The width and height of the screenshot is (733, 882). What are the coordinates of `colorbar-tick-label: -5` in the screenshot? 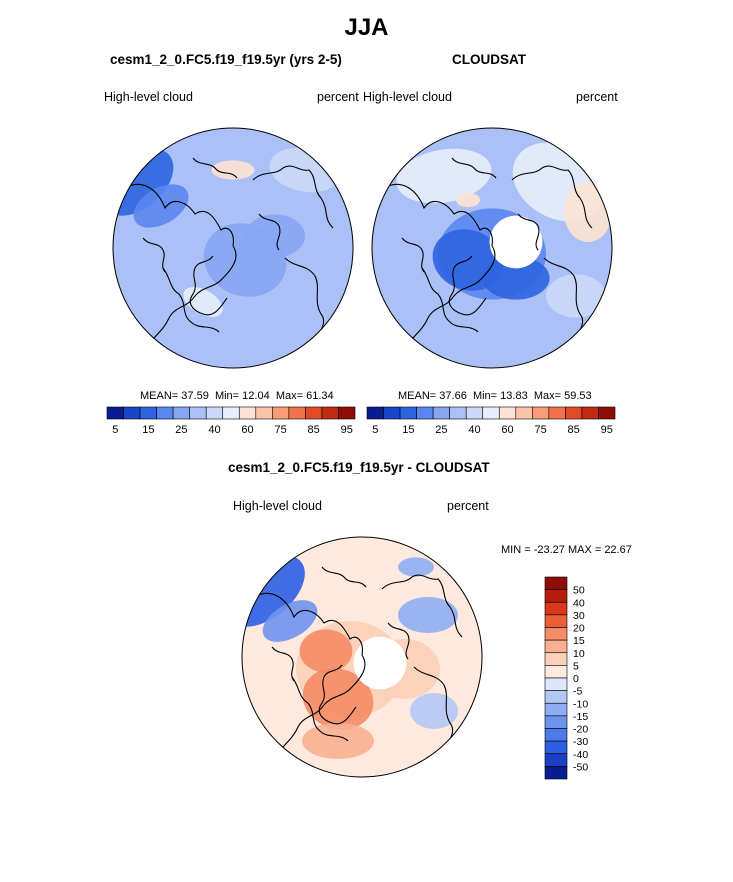 It's located at (577, 692).